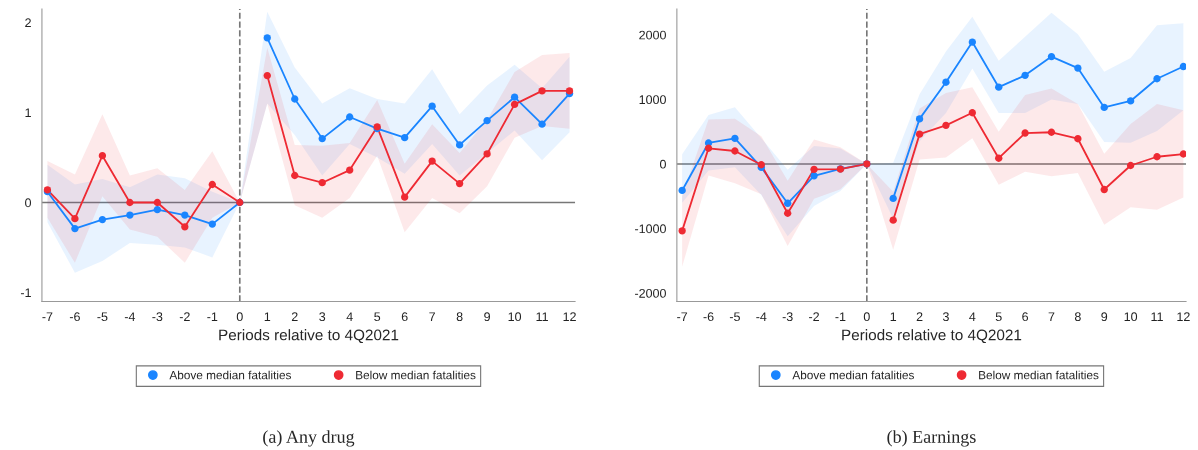 The height and width of the screenshot is (450, 1198). I want to click on y-tick-label: -1, so click(25, 293).